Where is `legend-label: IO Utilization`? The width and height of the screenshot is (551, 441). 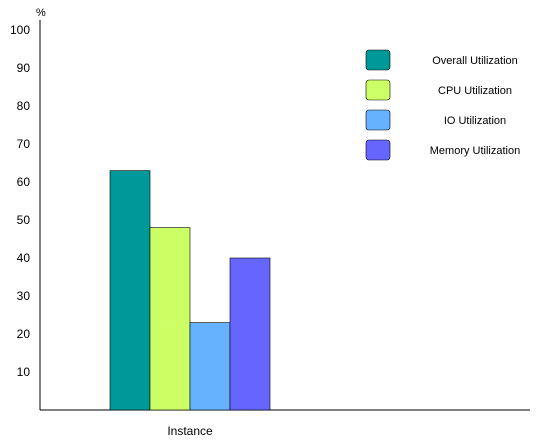 legend-label: IO Utilization is located at coordinates (475, 121).